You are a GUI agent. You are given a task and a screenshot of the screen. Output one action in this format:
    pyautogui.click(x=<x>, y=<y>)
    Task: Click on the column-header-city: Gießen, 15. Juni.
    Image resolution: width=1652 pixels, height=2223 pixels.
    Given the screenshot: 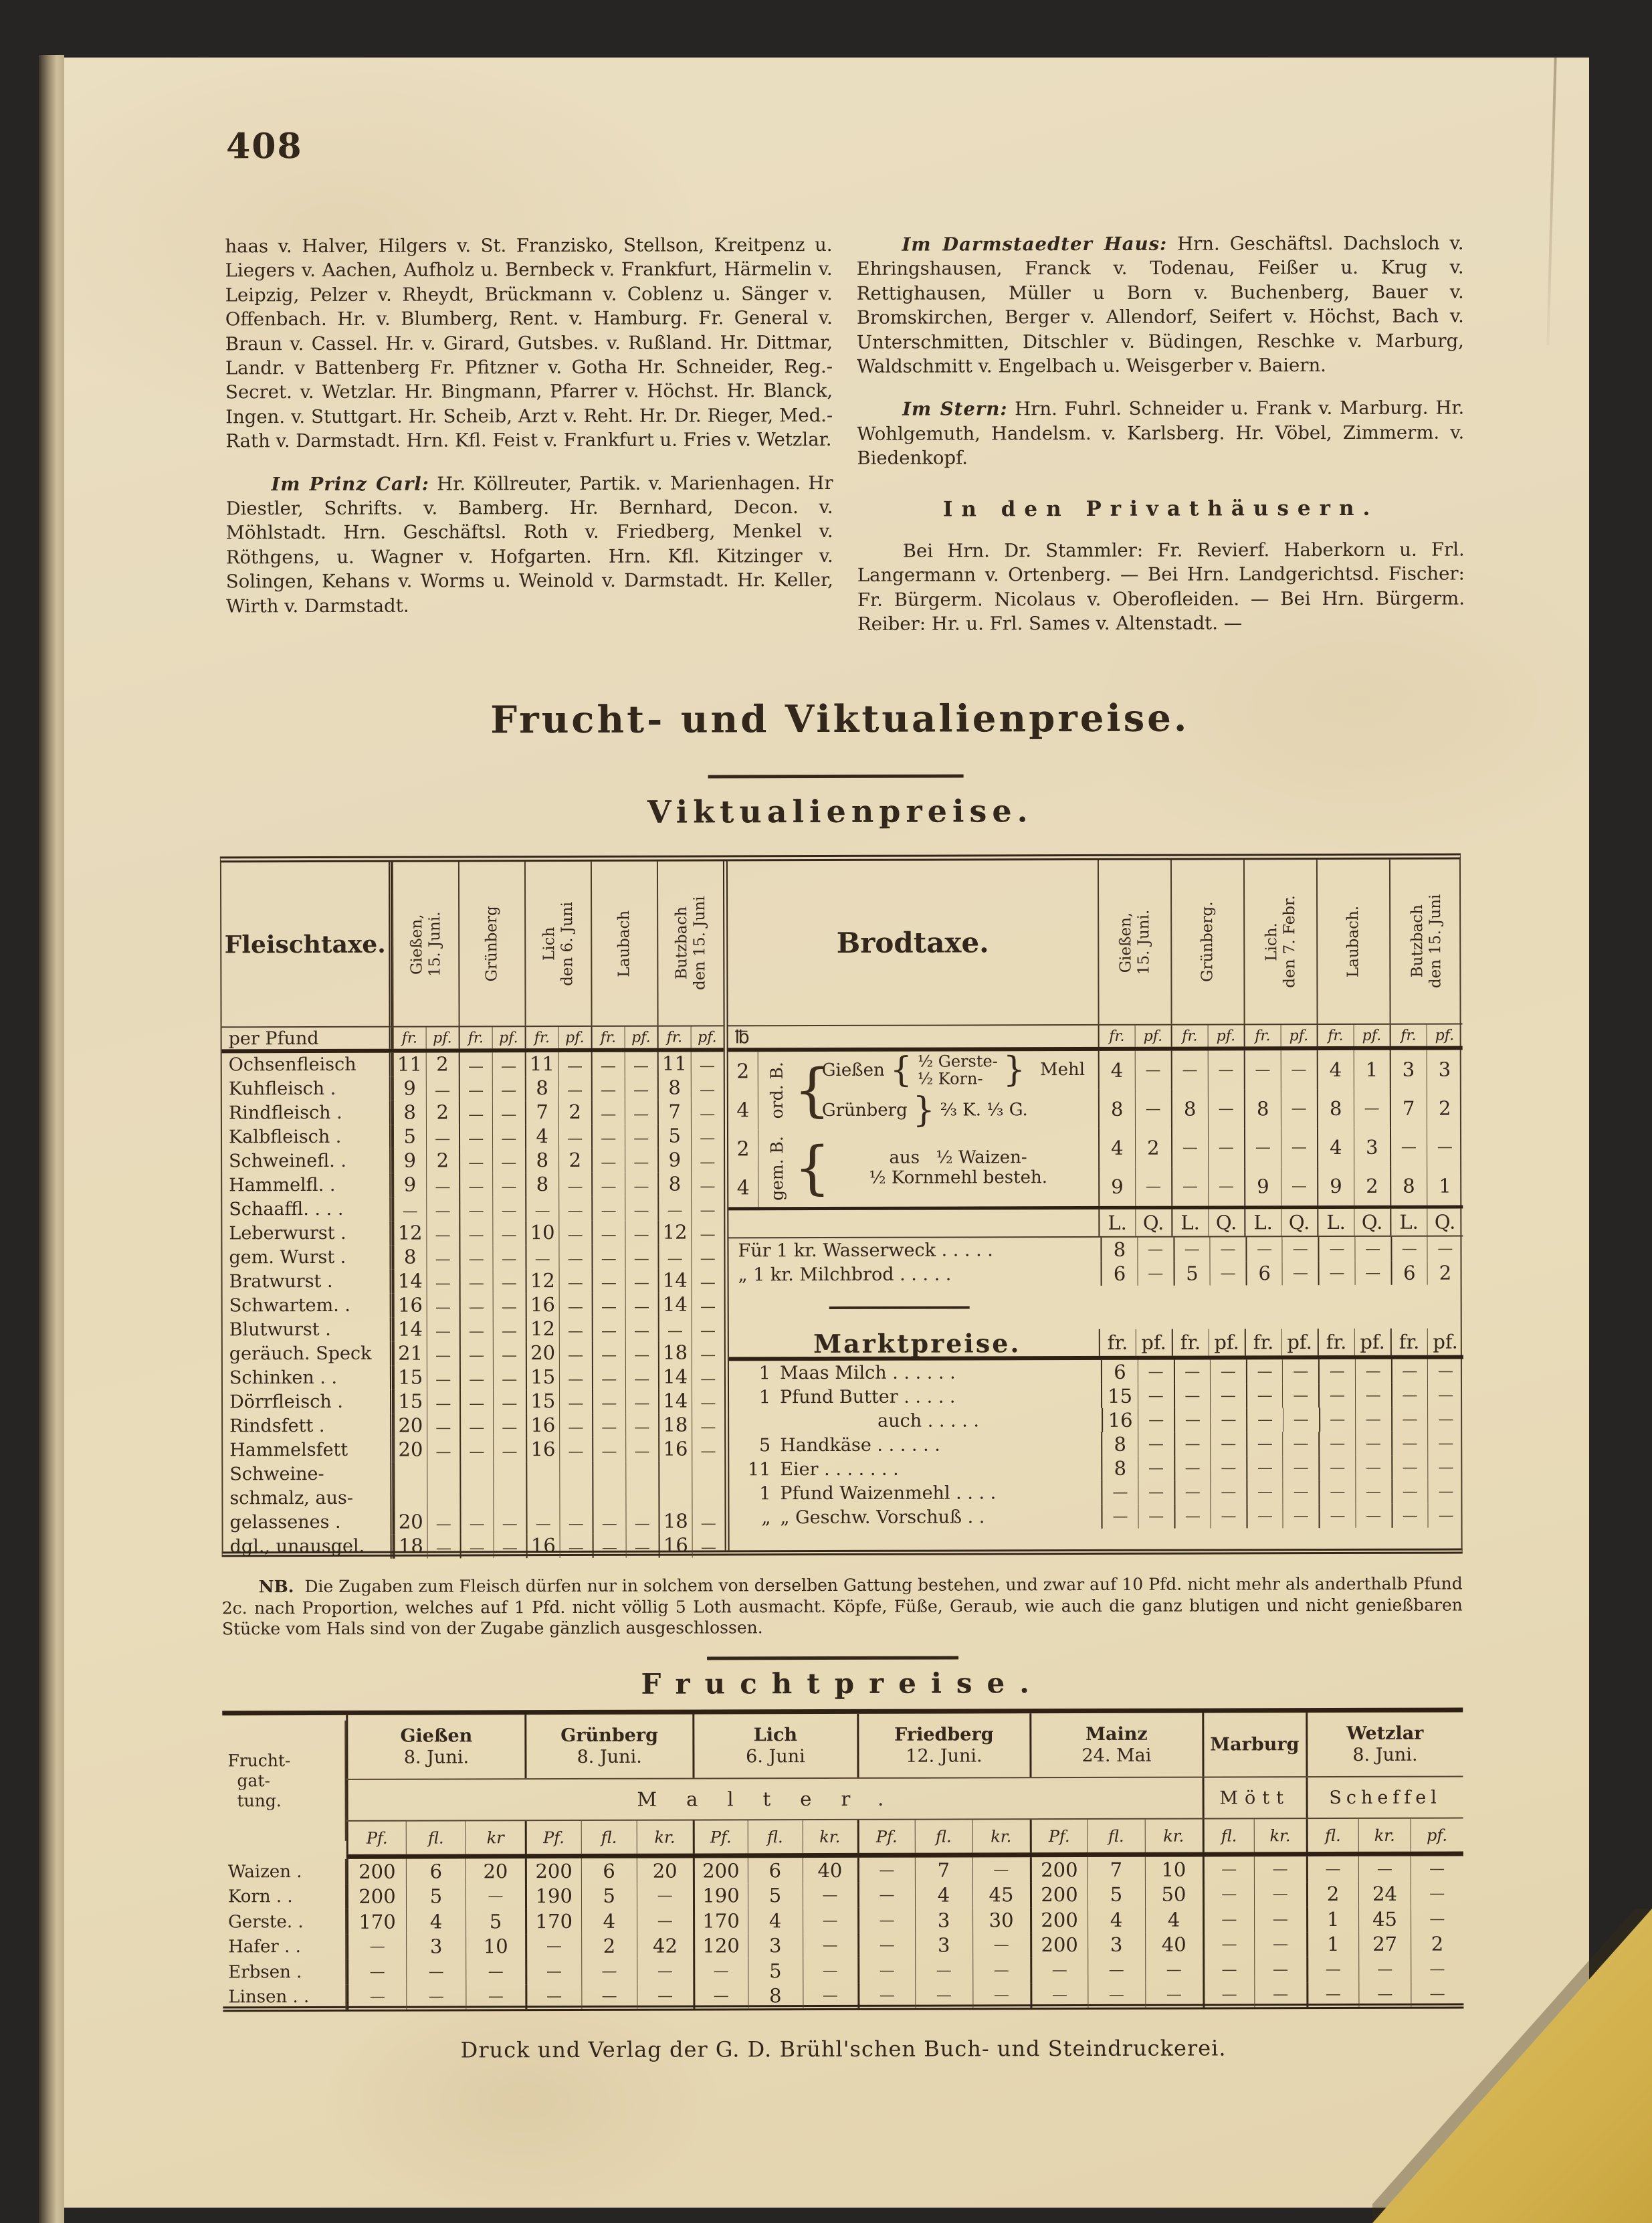 What is the action you would take?
    pyautogui.click(x=1134, y=942)
    